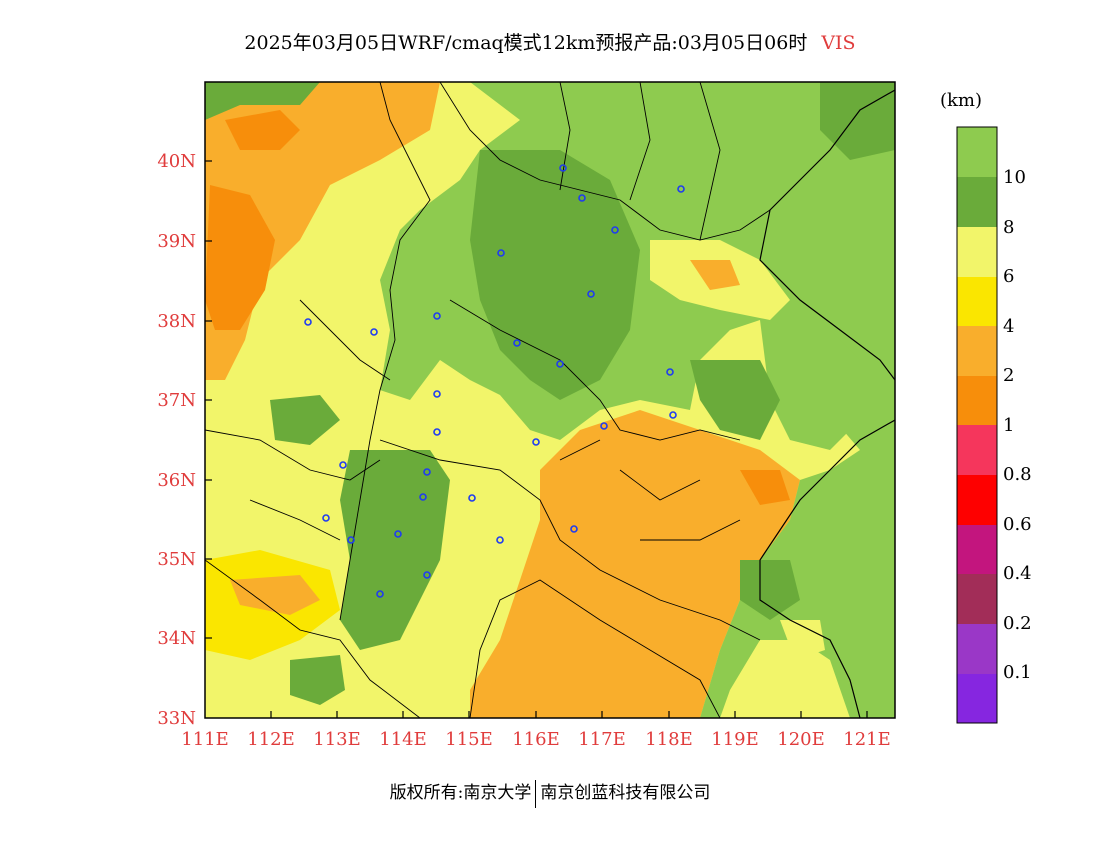  I want to click on field-nw-2-4km, so click(262, 130).